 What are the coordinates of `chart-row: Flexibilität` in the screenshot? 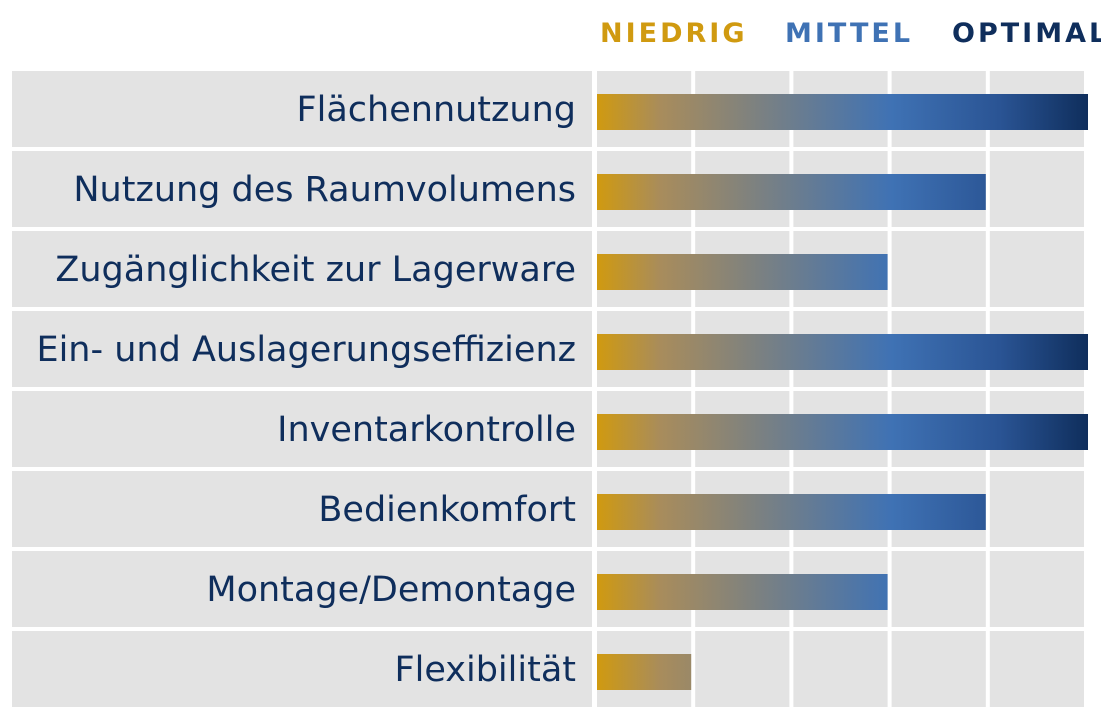 It's located at (548, 669).